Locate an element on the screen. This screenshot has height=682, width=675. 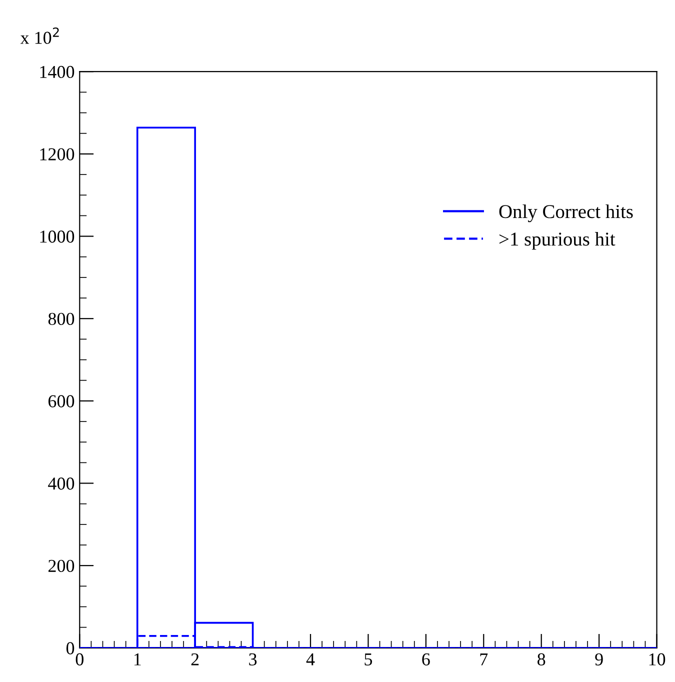
x-tick-label: 6 is located at coordinates (426, 659).